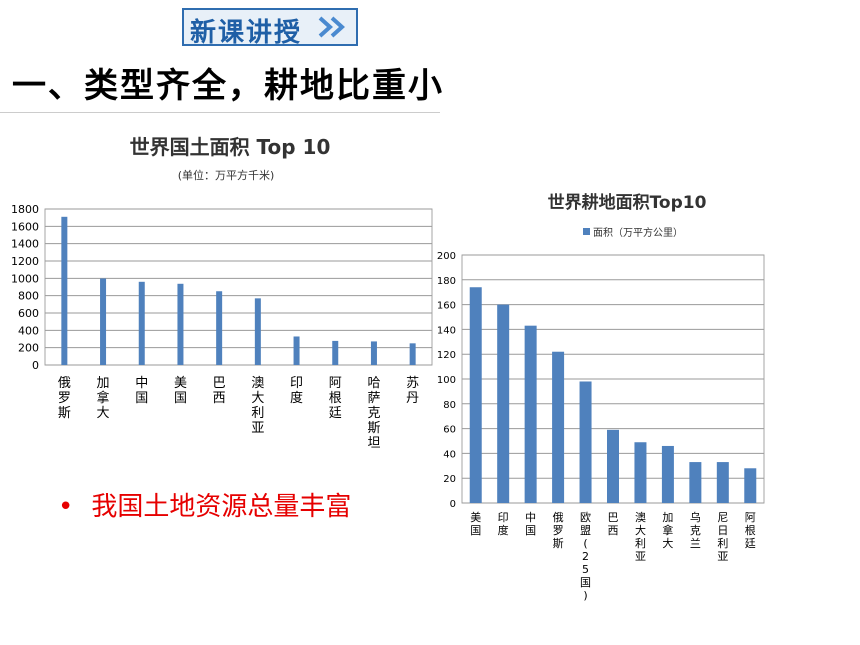 This screenshot has height=645, width=860. Describe the element at coordinates (25, 226) in the screenshot. I see `land-chart-y-tick-label: 1600` at that location.